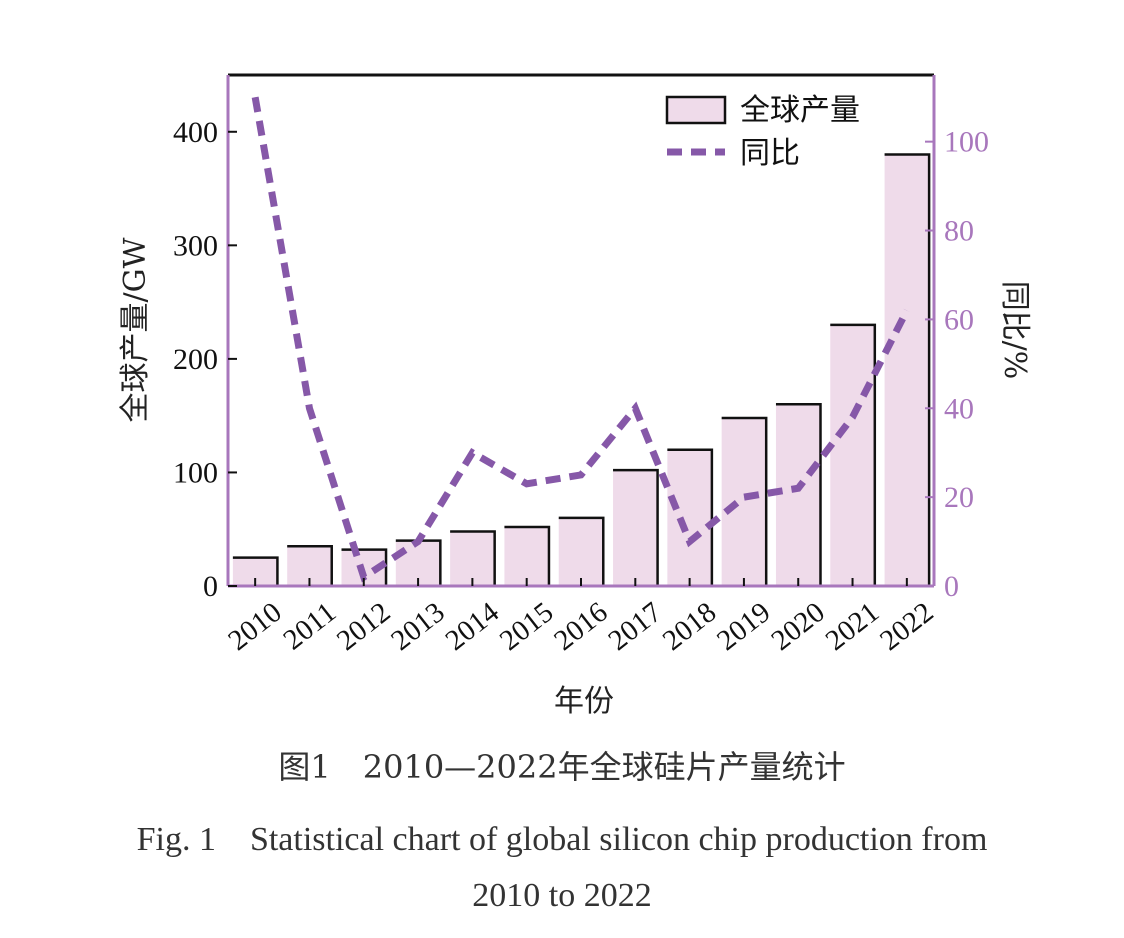 Image resolution: width=1124 pixels, height=938 pixels. I want to click on caption-en-line-2: 2010 to 2022, so click(562, 895).